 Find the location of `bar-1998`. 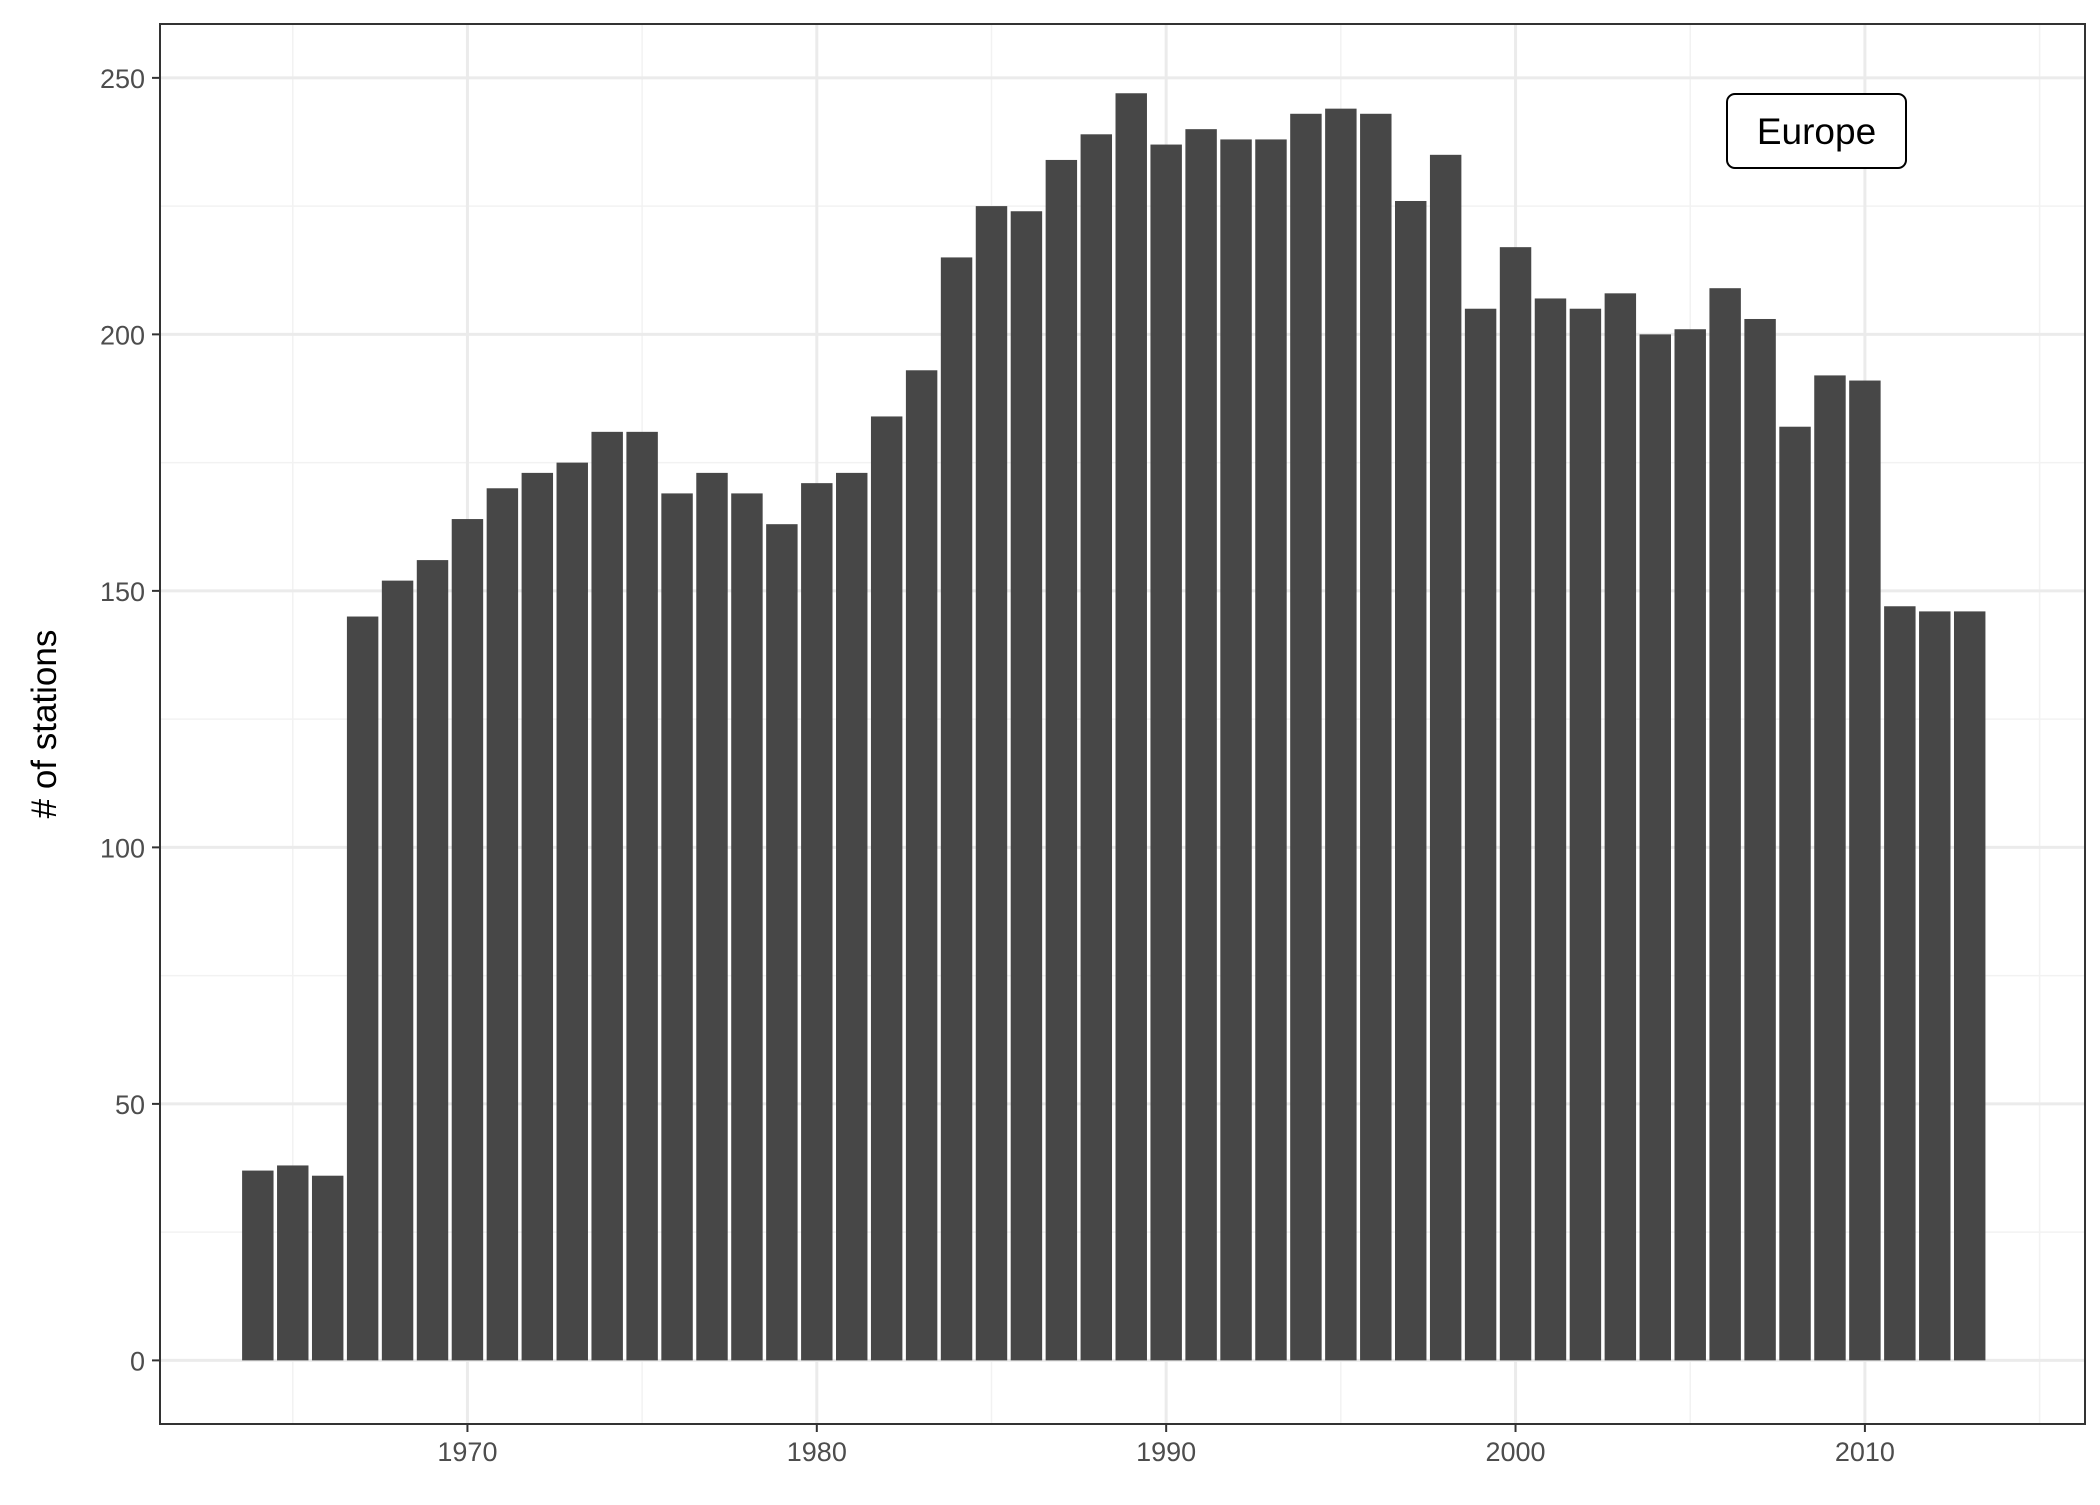

bar-1998 is located at coordinates (1445, 757).